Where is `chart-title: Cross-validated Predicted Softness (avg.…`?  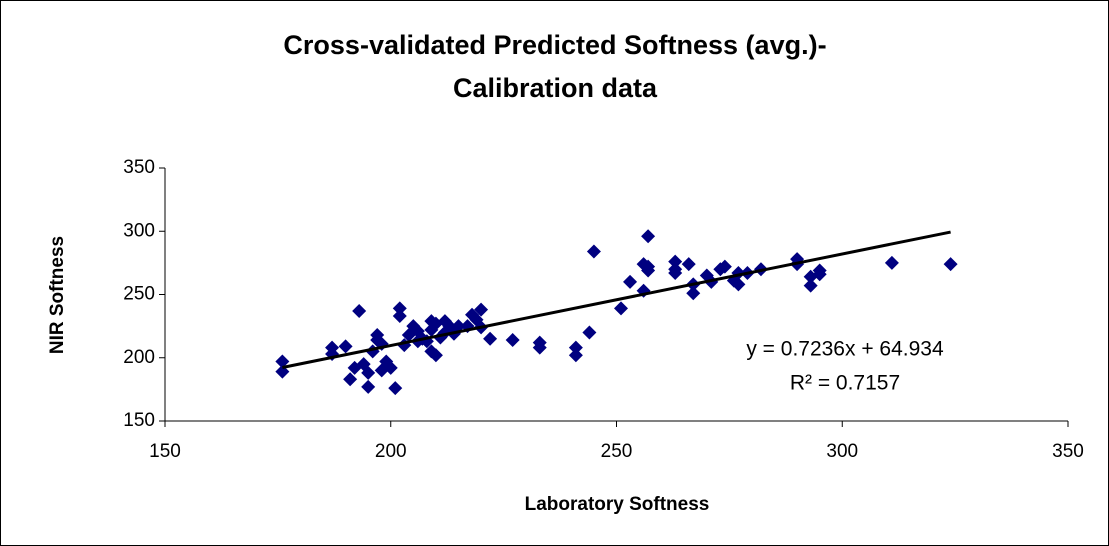
chart-title: Cross-validated Predicted Softness (avg.… is located at coordinates (554, 45).